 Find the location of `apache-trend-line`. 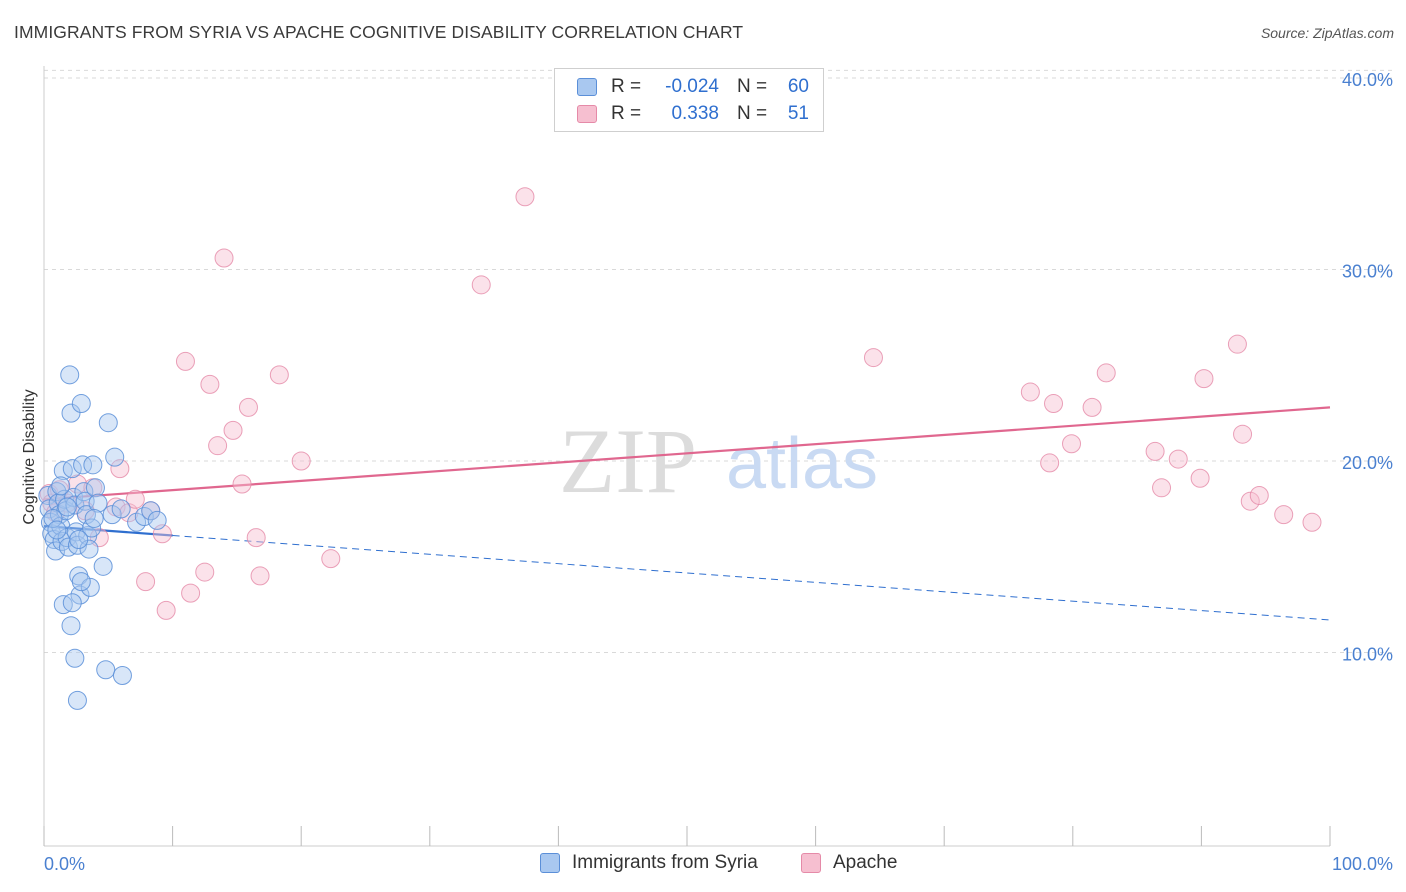

apache-trend-line is located at coordinates (687, 453).